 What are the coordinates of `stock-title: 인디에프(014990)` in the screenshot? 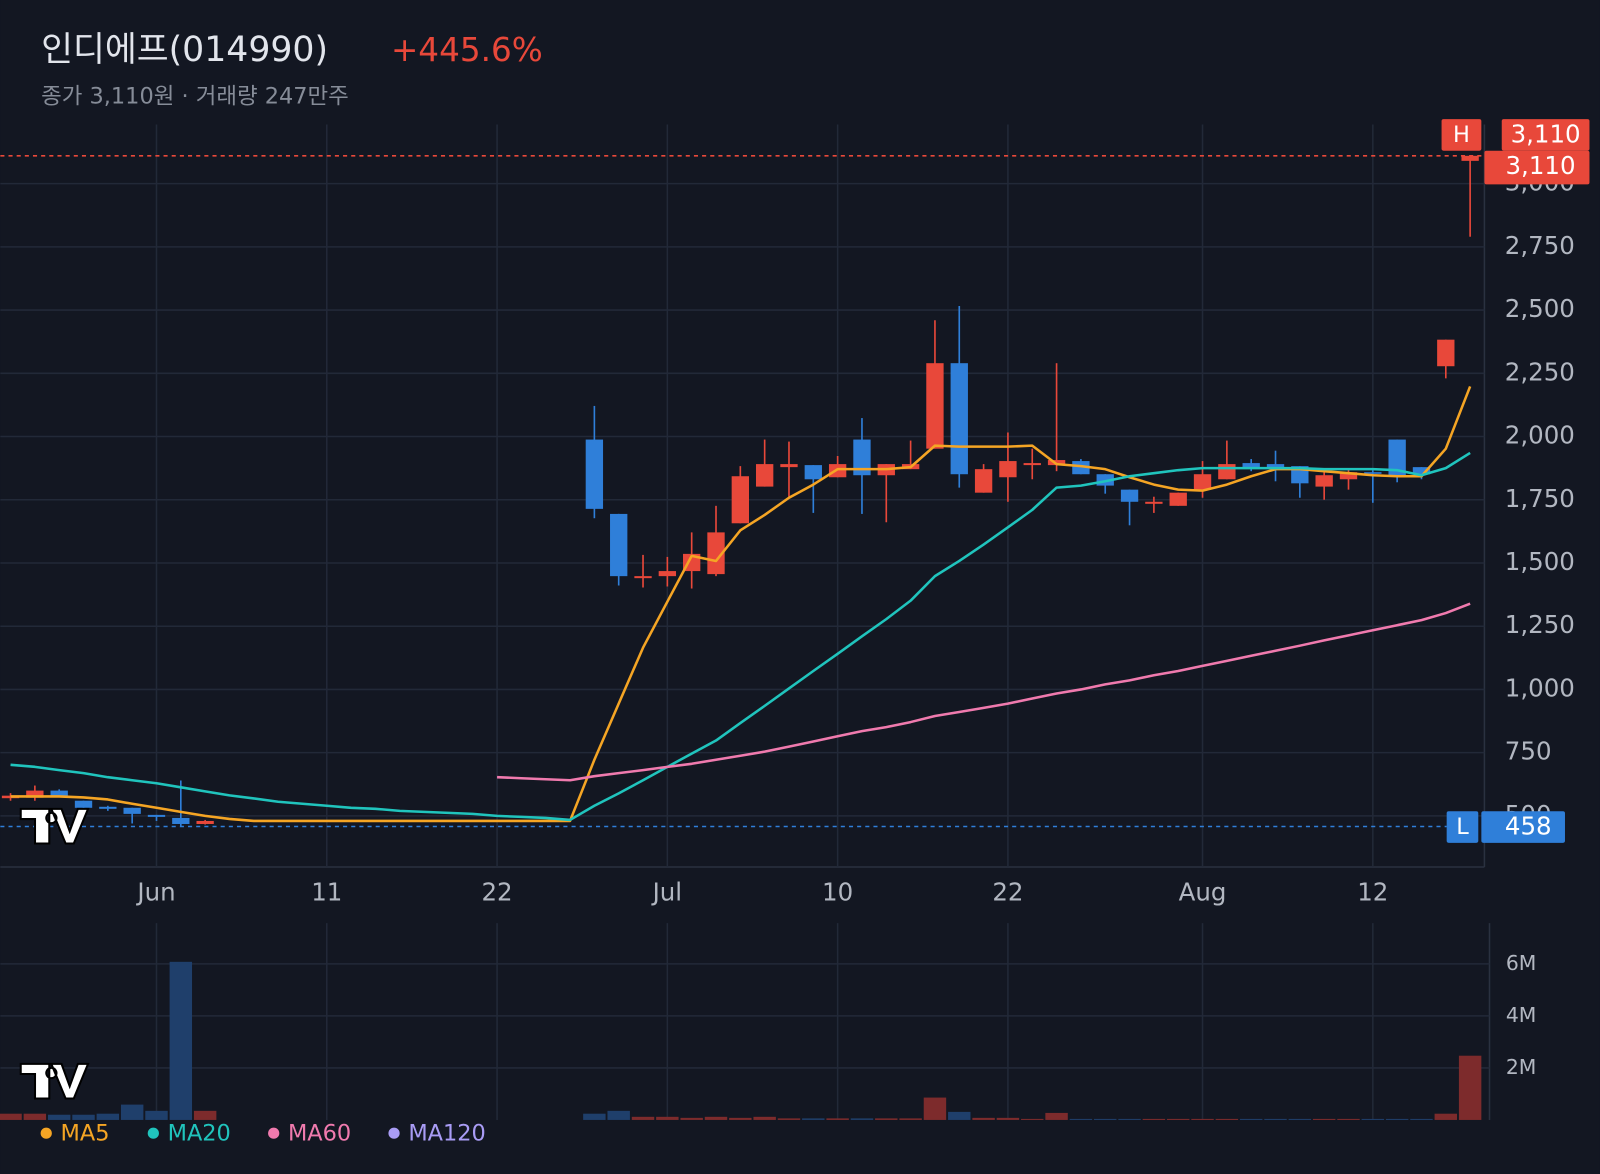 It's located at (184, 50).